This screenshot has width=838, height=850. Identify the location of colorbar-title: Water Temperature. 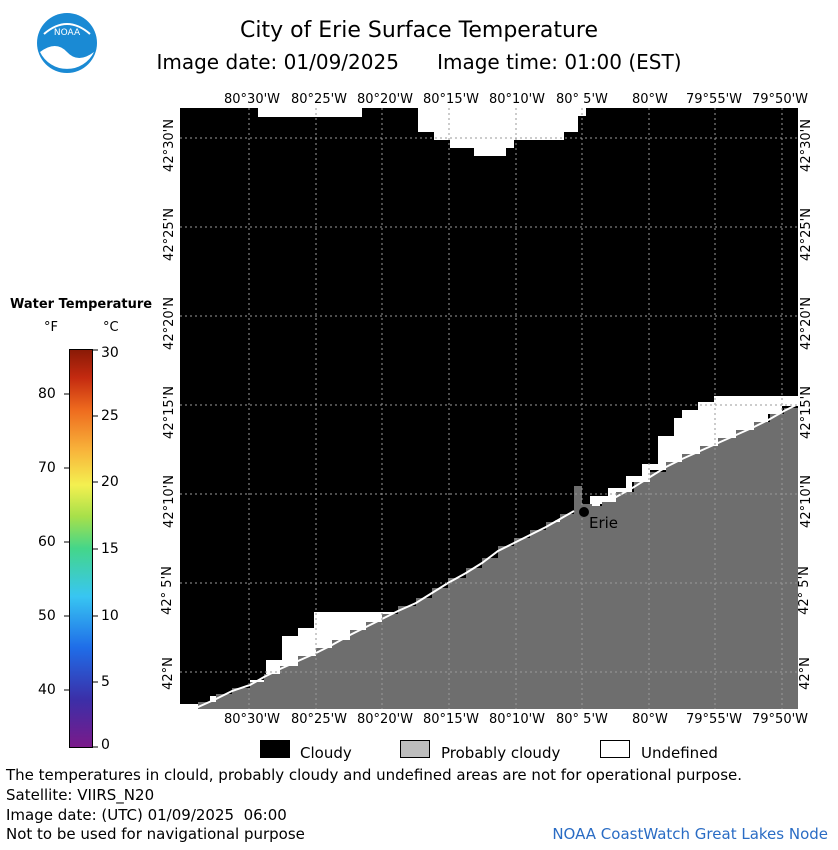
(81, 304).